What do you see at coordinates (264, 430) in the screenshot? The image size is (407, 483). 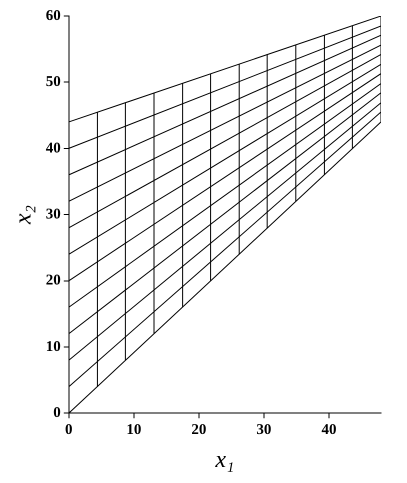 I see `x-tick-label: 30` at bounding box center [264, 430].